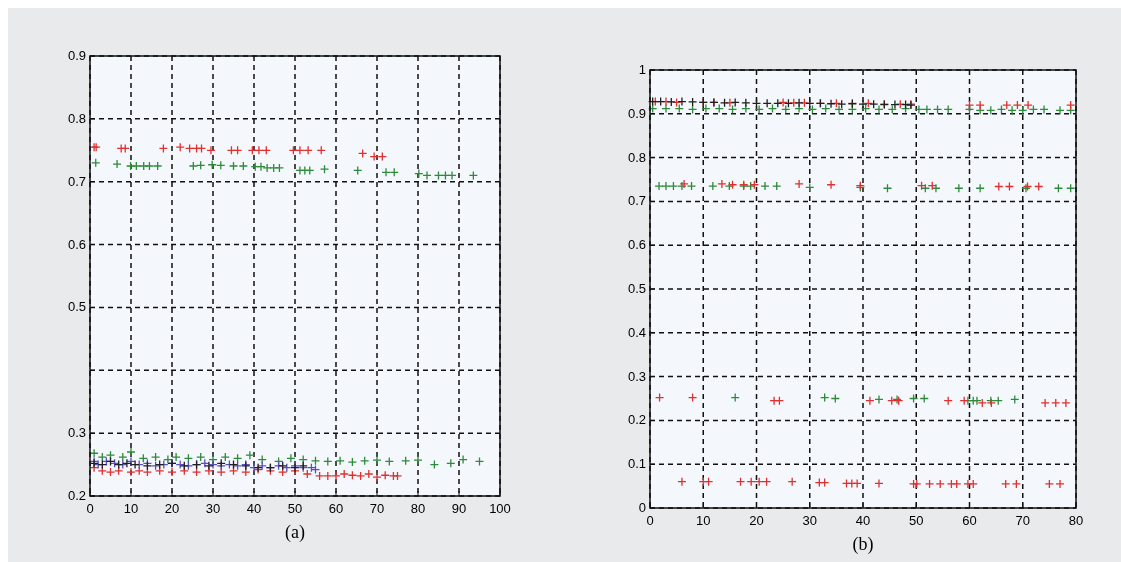  What do you see at coordinates (636, 332) in the screenshot?
I see `y-tick-label: 0.4` at bounding box center [636, 332].